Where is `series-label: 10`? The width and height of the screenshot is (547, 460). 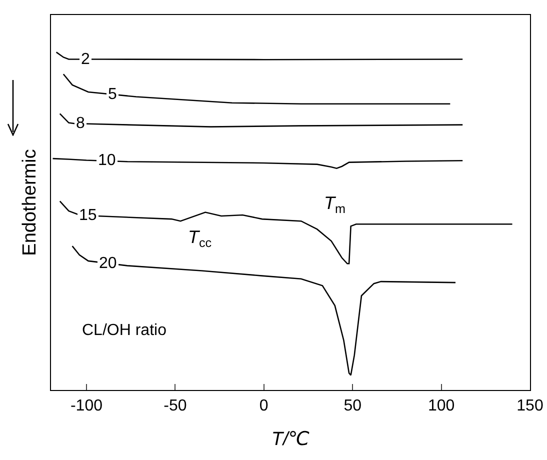 series-label: 10 is located at coordinates (107, 160).